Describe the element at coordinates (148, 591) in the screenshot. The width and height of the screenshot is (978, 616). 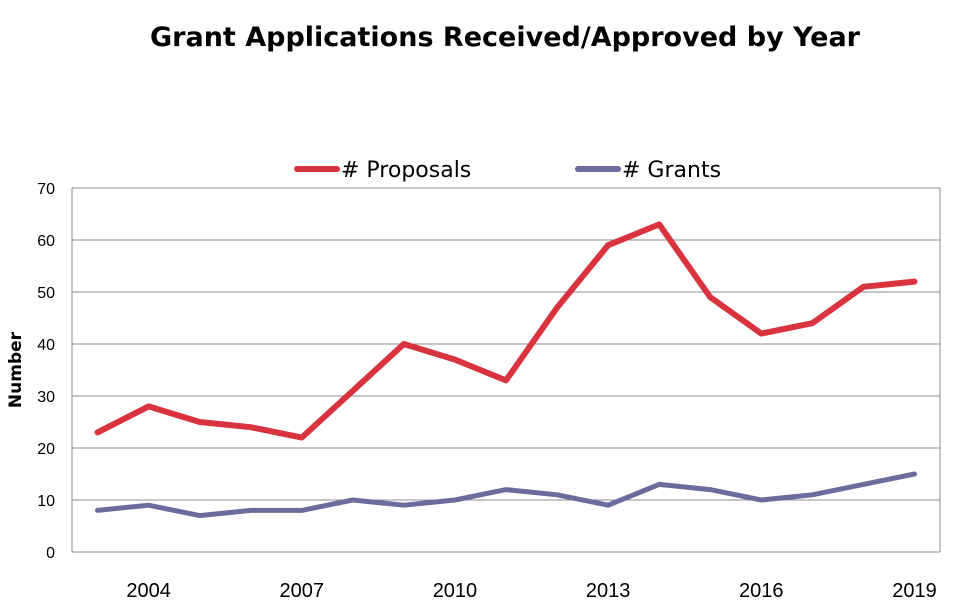
I see `x-tick-label: 2004` at that location.